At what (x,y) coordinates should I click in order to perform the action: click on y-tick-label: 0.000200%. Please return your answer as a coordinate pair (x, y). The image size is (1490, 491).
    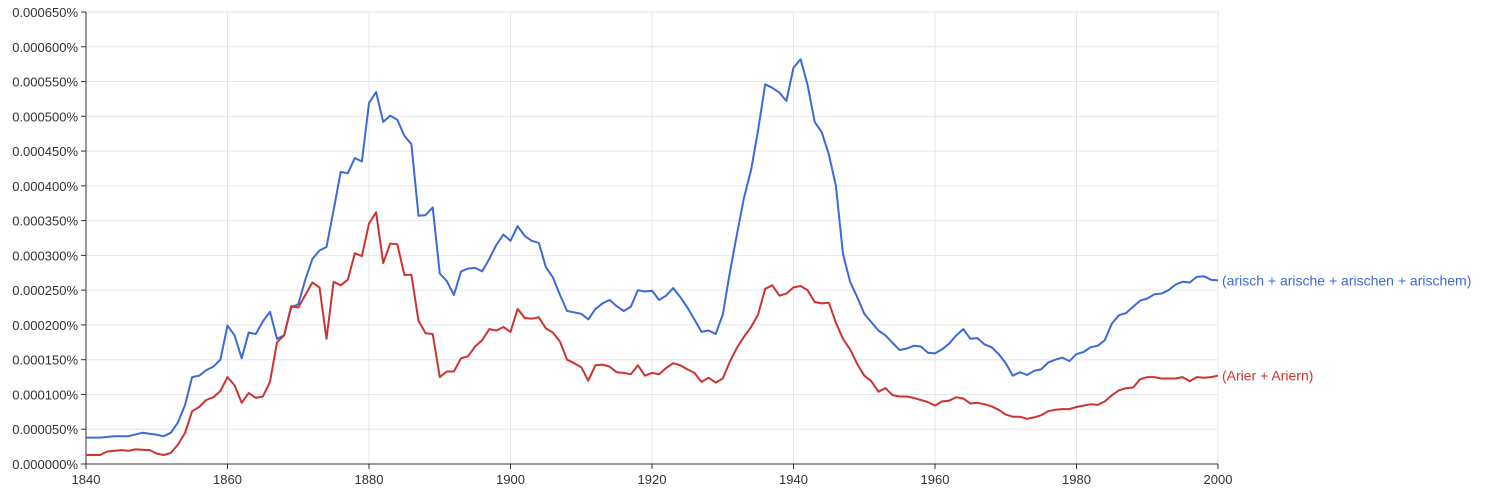
    Looking at the image, I should click on (45, 325).